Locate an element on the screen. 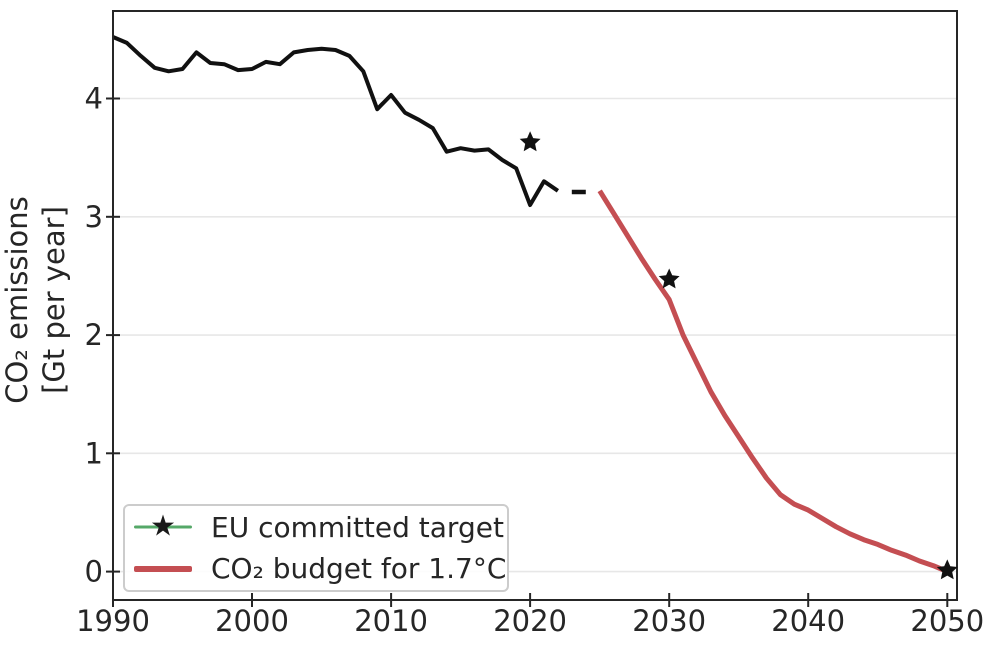  x-tick-label: 2040 is located at coordinates (808, 621).